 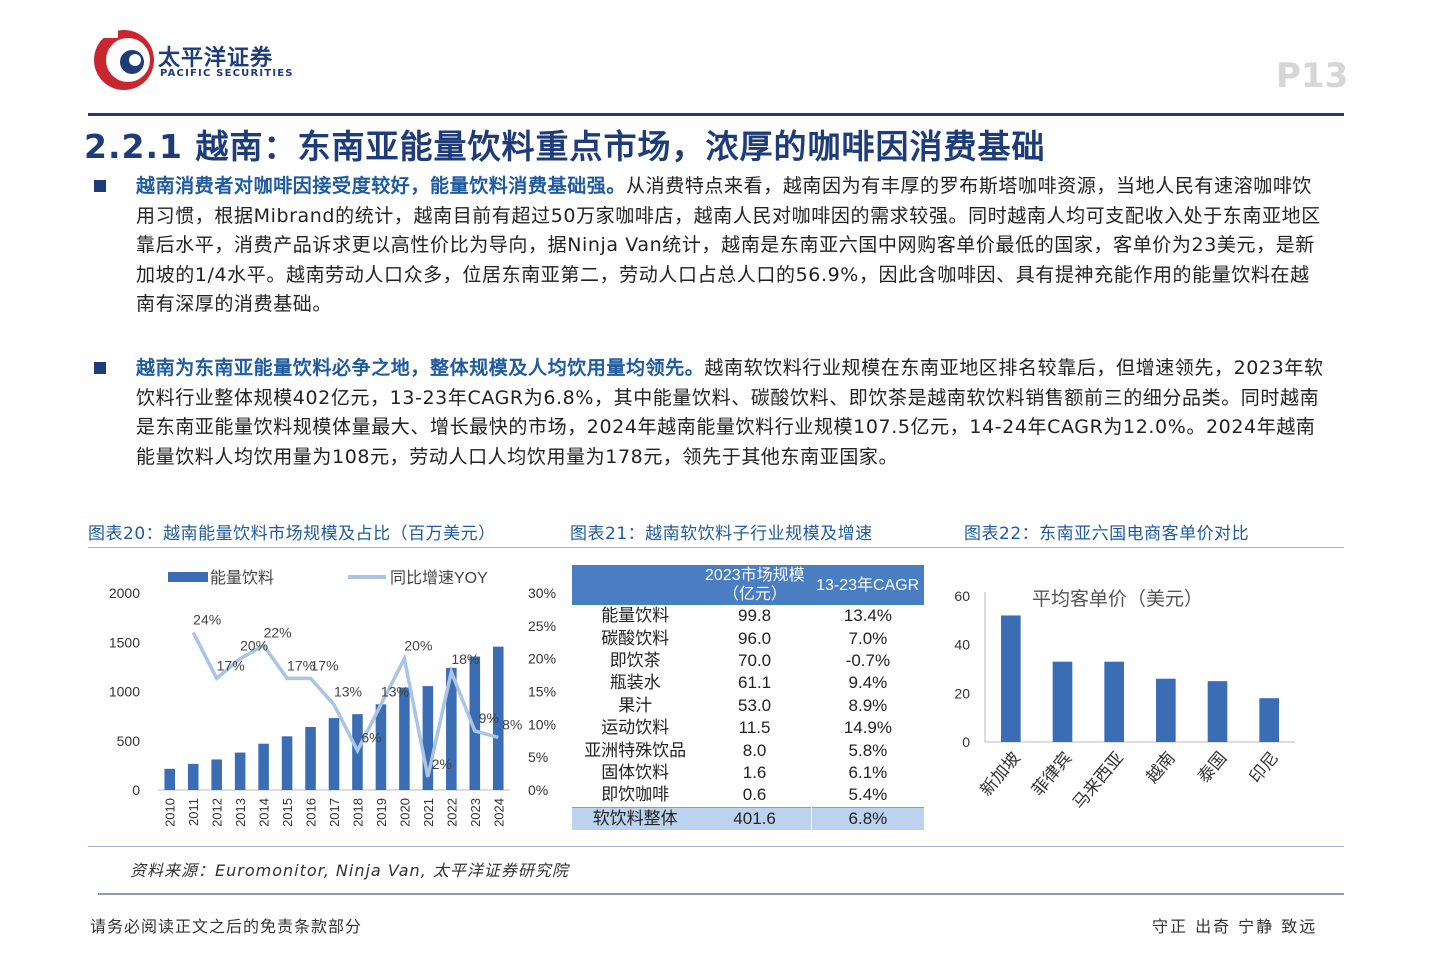 What do you see at coordinates (129, 741) in the screenshot?
I see `y-axis-tick-label: 500` at bounding box center [129, 741].